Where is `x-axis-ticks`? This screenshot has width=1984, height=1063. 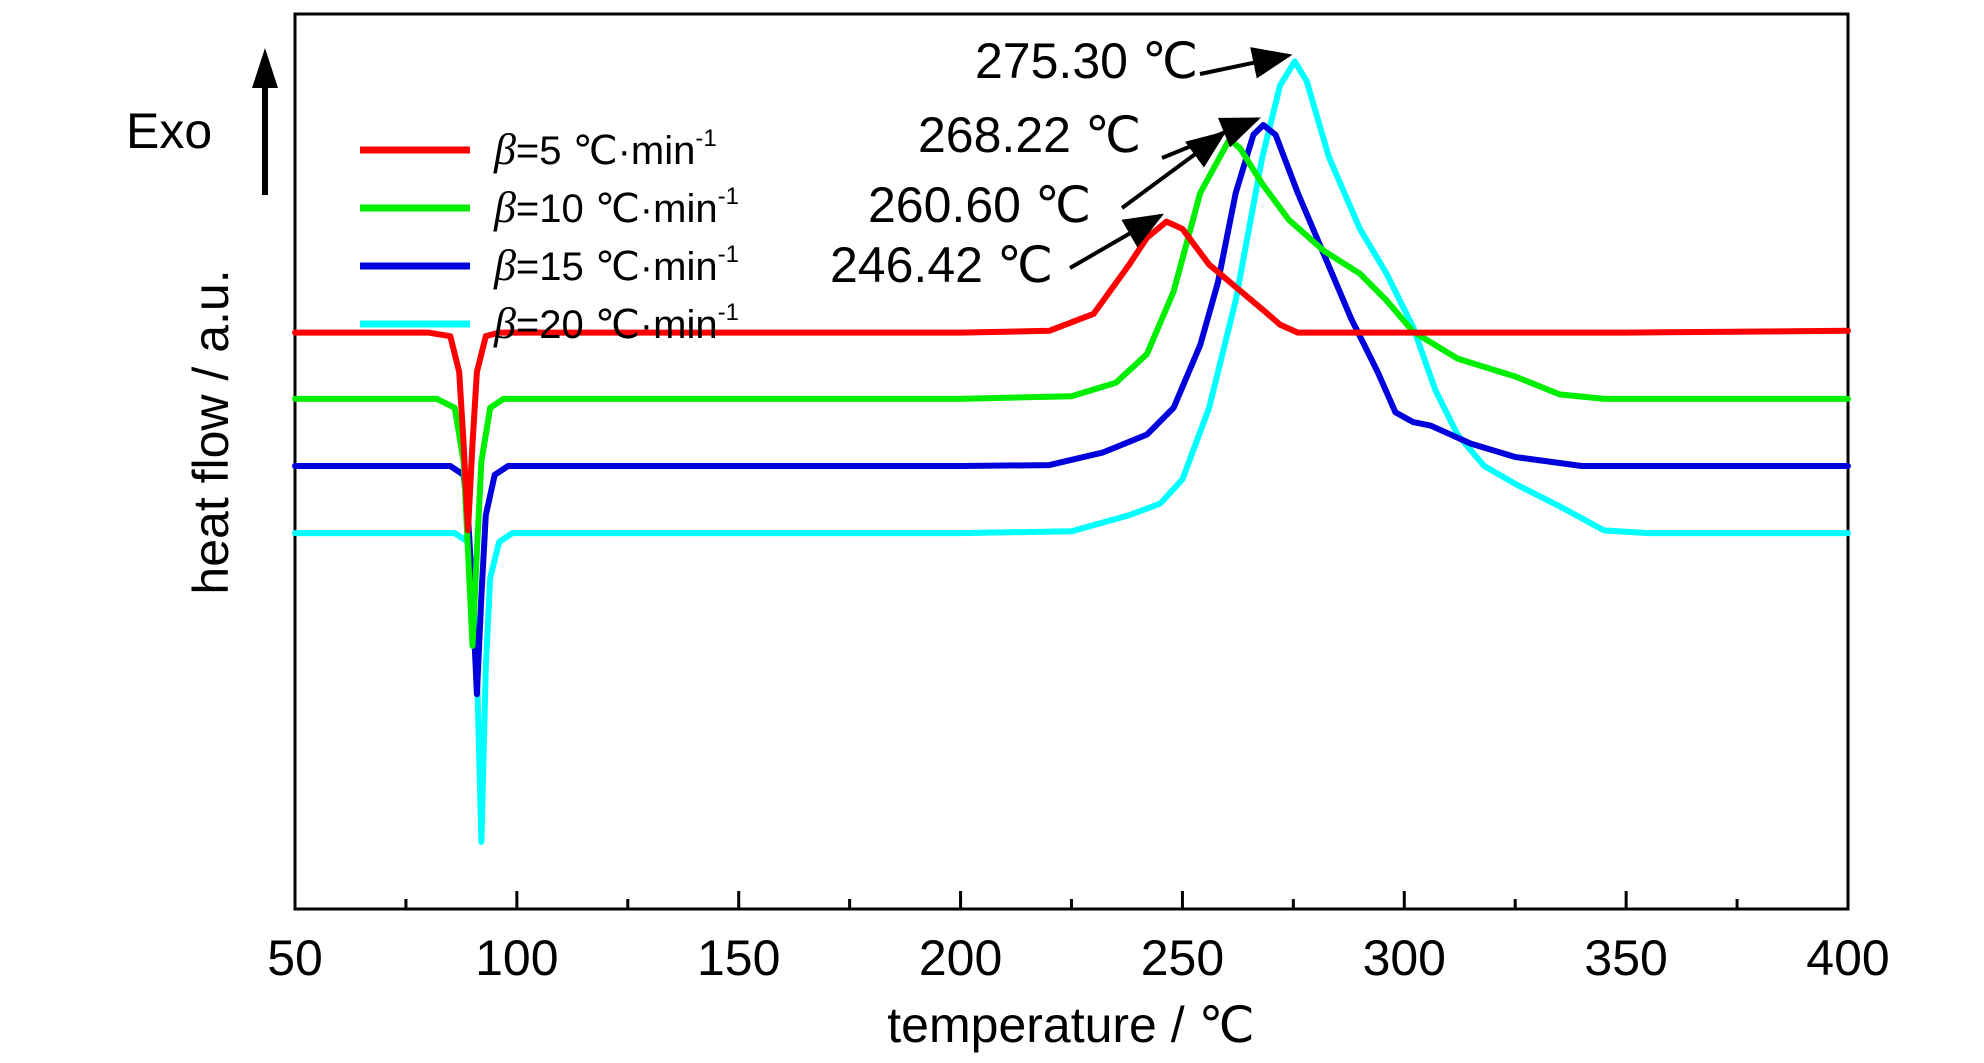
x-axis-ticks is located at coordinates (1071, 900).